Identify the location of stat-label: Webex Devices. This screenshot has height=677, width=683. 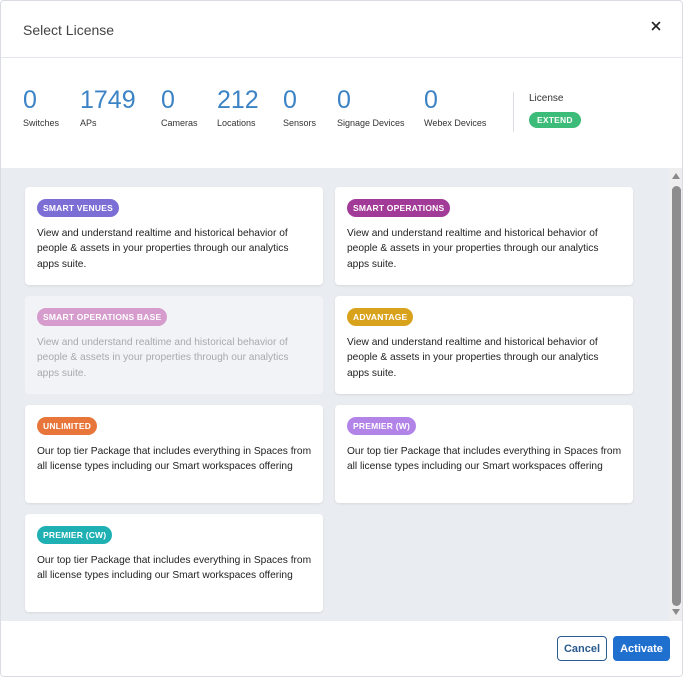
(455, 123).